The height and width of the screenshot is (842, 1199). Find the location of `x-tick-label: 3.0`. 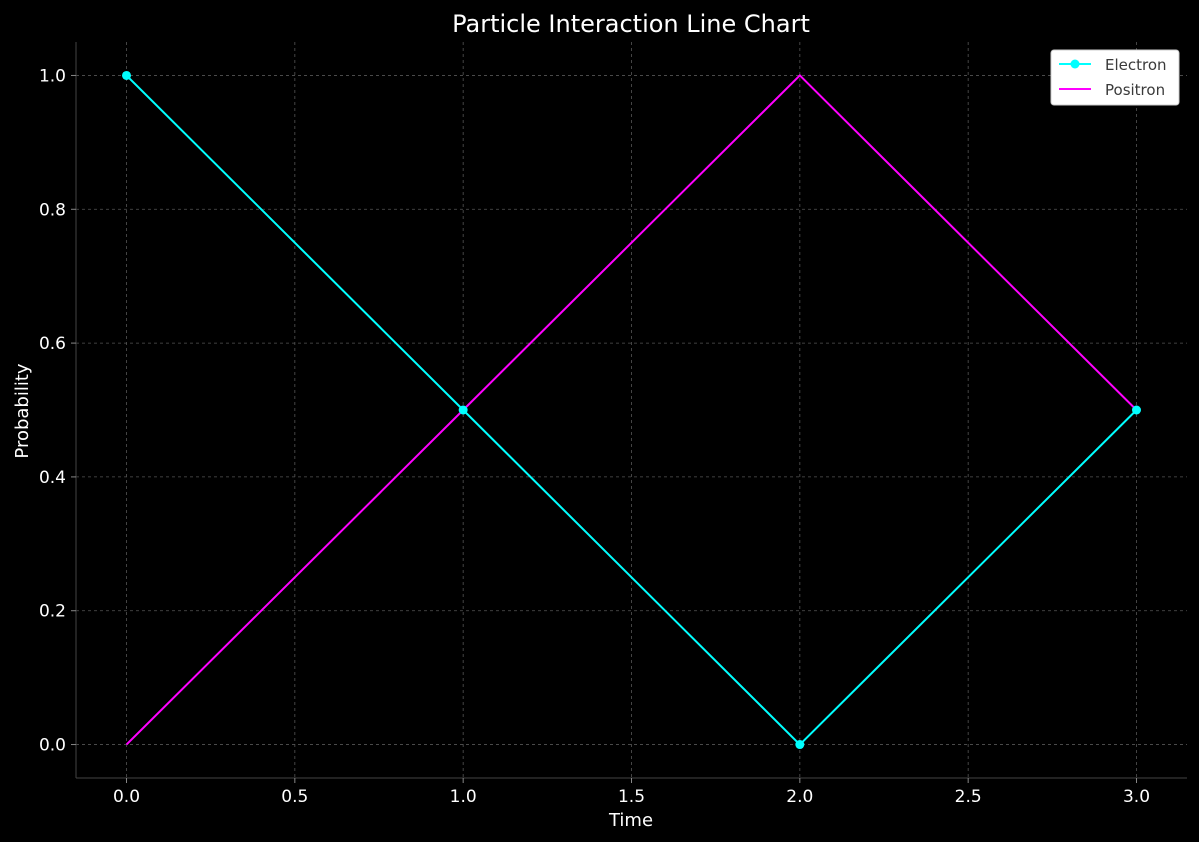

x-tick-label: 3.0 is located at coordinates (1136, 797).